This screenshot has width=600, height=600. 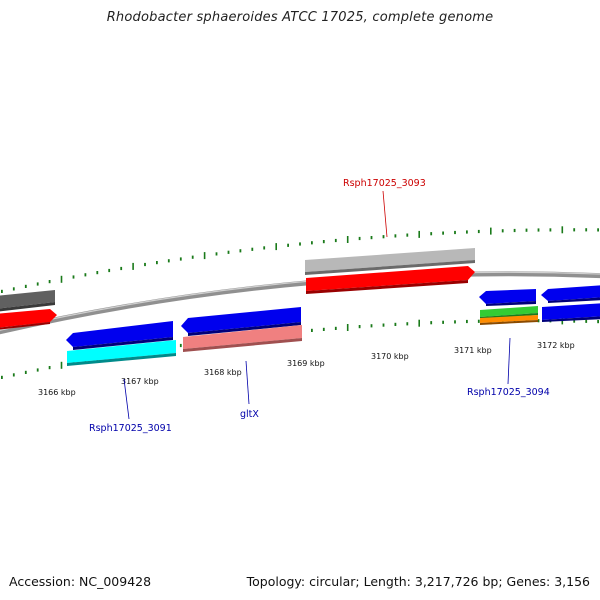 What do you see at coordinates (140, 381) in the screenshot?
I see `kbp-label-3167: 3167 kbp` at bounding box center [140, 381].